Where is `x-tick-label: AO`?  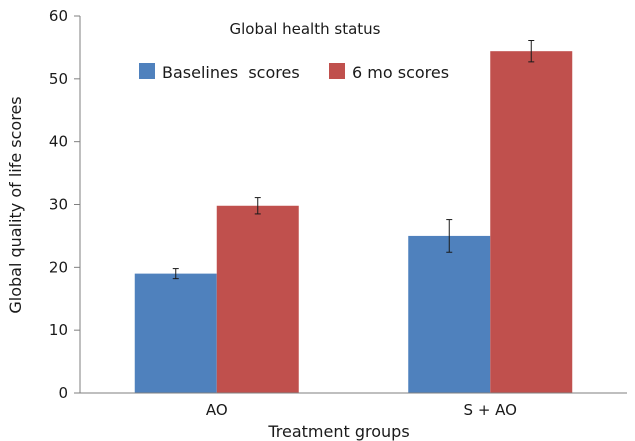 x-tick-label: AO is located at coordinates (217, 410).